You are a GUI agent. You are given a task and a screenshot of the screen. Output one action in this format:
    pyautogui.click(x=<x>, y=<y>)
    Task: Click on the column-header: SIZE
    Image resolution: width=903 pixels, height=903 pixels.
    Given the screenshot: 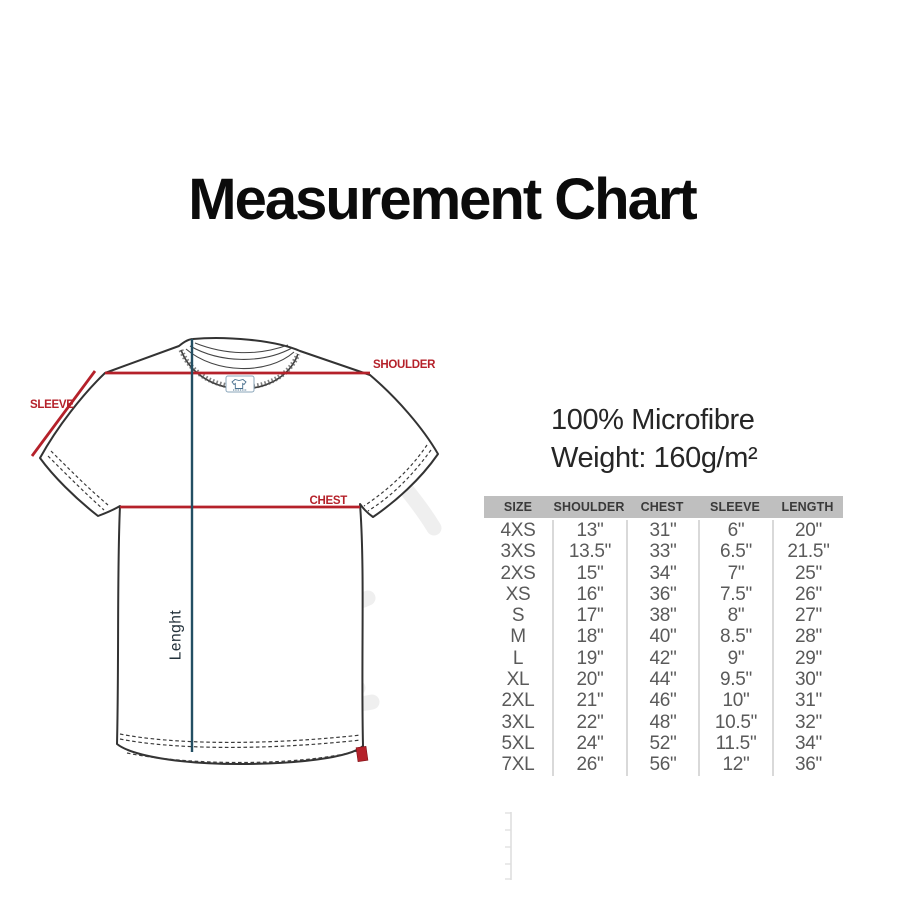 What is the action you would take?
    pyautogui.click(x=518, y=507)
    